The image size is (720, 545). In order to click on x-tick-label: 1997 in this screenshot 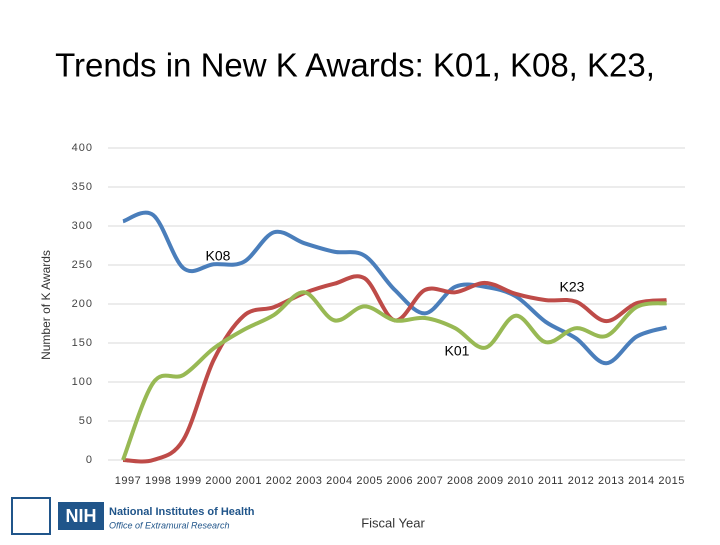, I will do `click(128, 481)`.